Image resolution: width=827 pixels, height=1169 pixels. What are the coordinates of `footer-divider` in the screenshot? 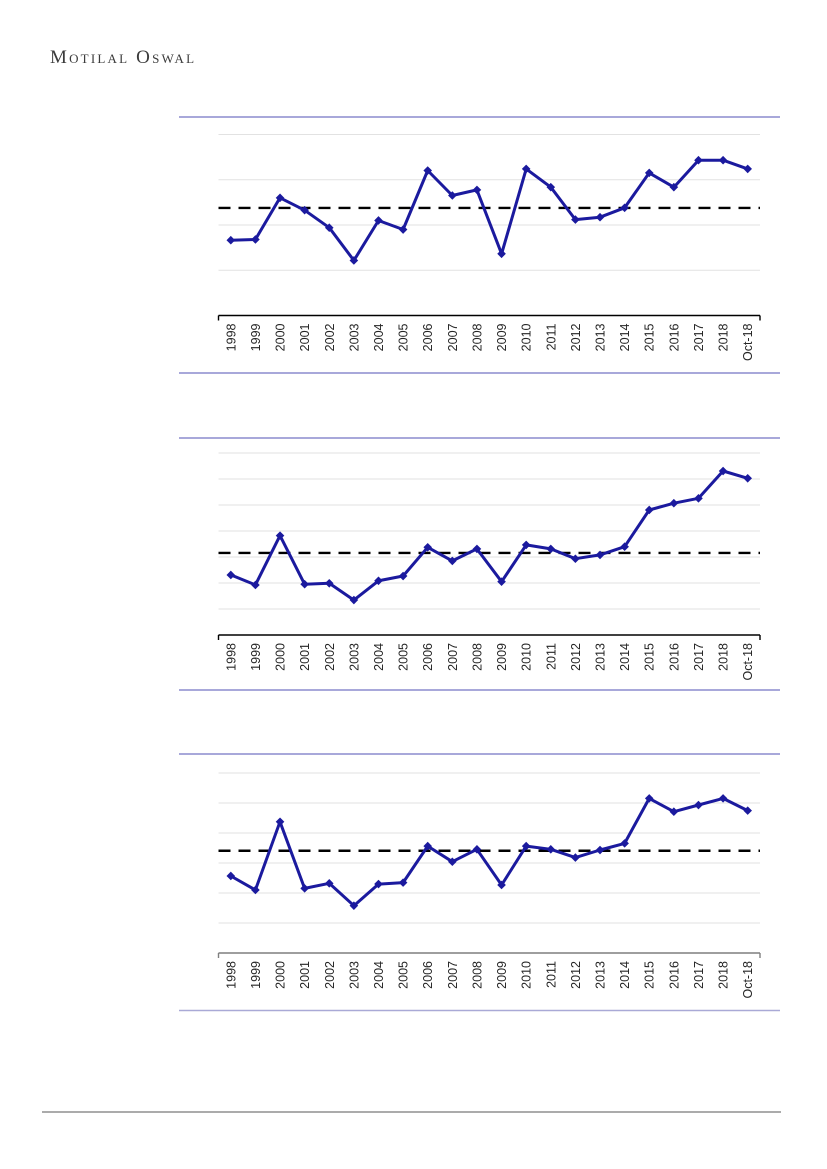 It's located at (411, 1112).